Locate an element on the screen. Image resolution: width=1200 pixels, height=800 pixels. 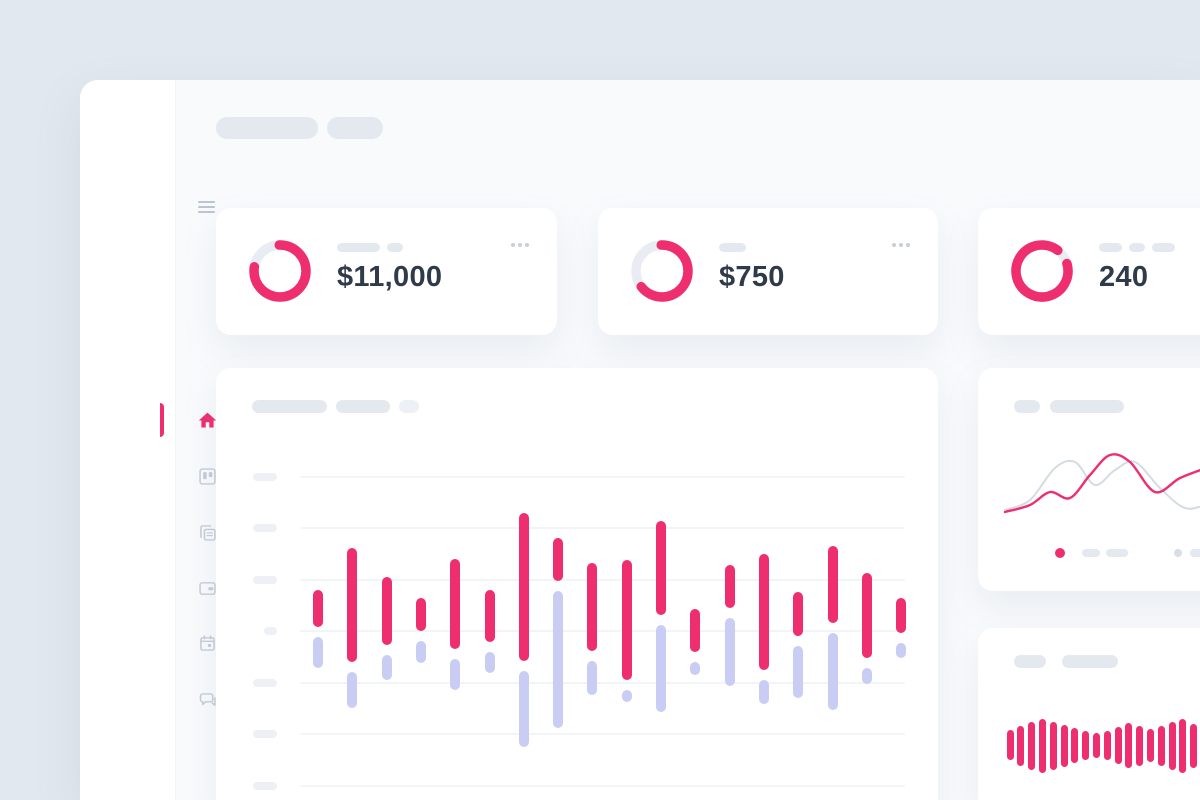
mini-chart-card is located at coordinates (1089, 714).